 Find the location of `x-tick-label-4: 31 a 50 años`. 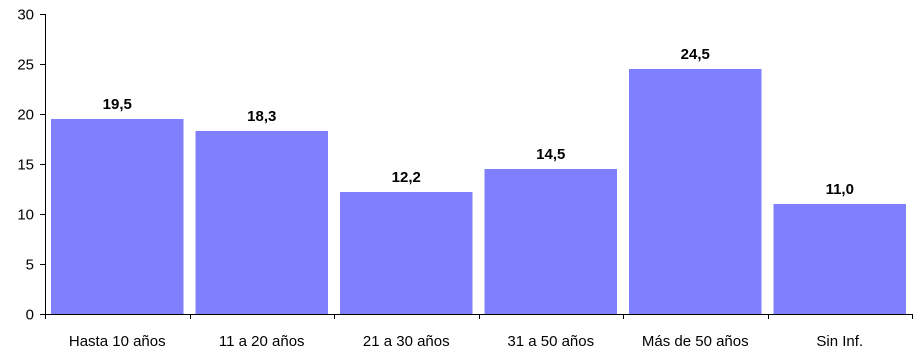

x-tick-label-4: 31 a 50 años is located at coordinates (550, 341).